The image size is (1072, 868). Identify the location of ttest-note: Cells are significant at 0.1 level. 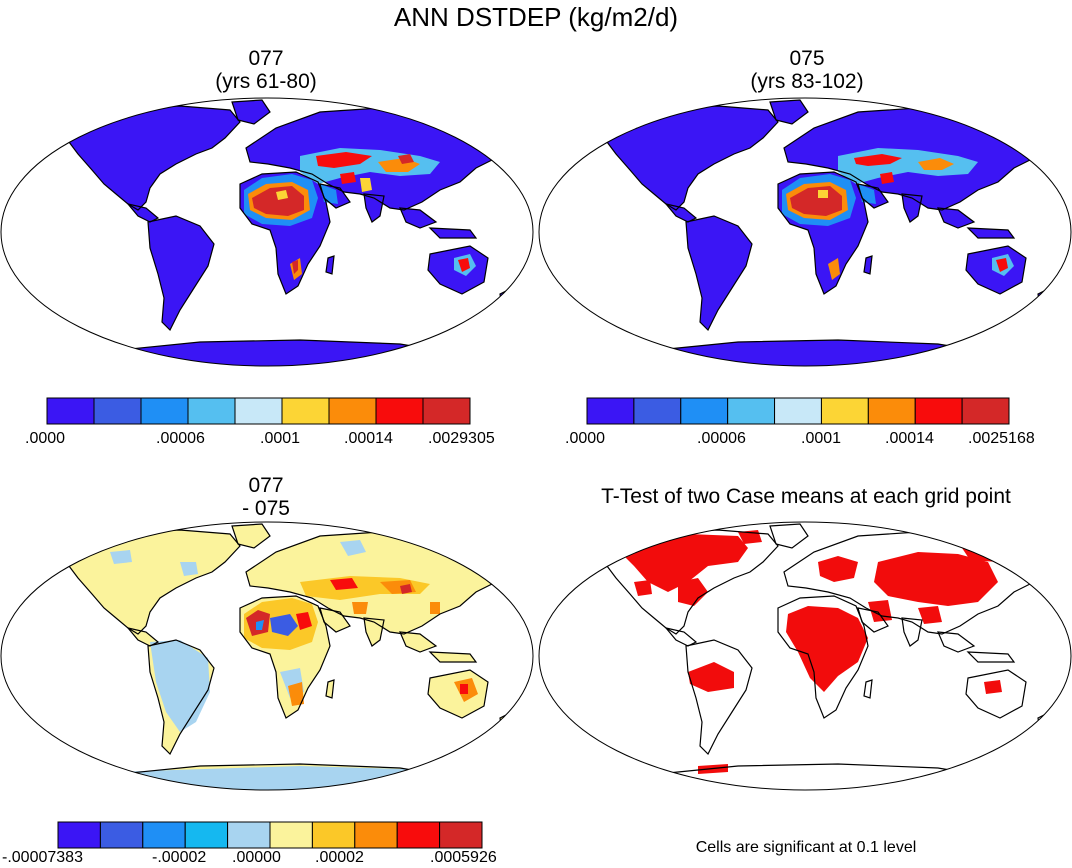
(806, 847).